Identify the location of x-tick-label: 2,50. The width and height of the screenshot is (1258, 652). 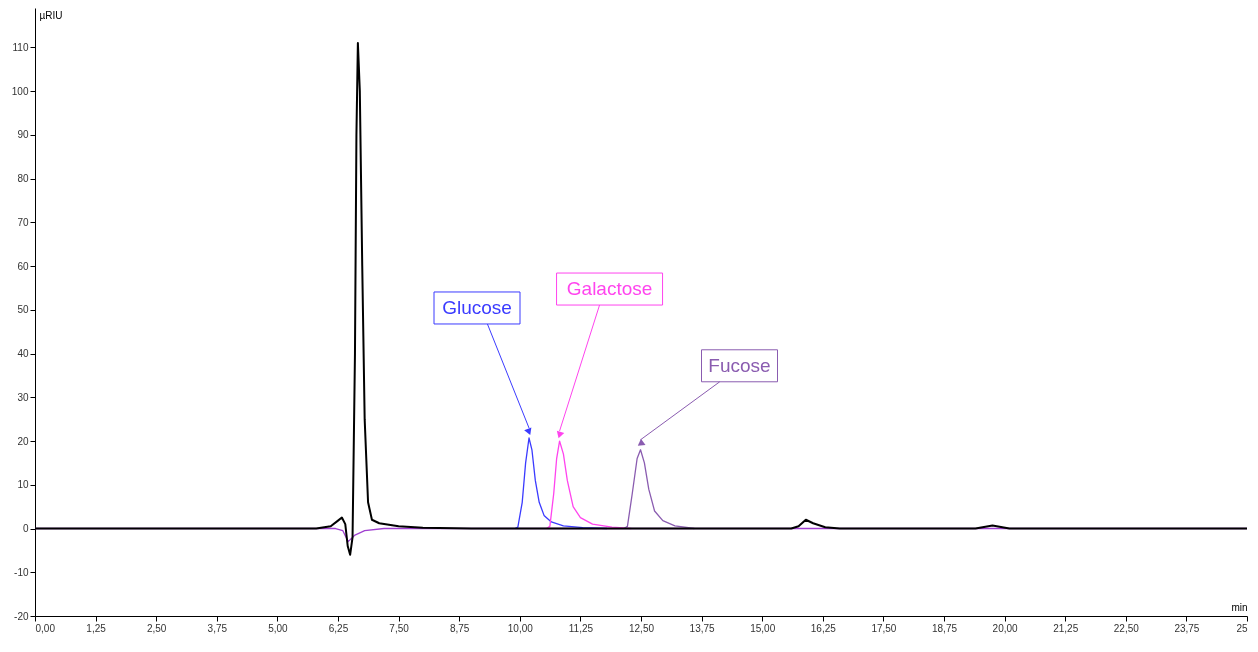
(156, 628).